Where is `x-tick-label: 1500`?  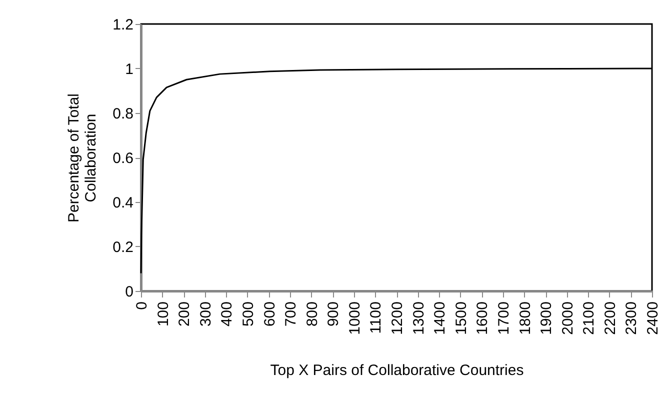
x-tick-label: 1500 is located at coordinates (461, 318).